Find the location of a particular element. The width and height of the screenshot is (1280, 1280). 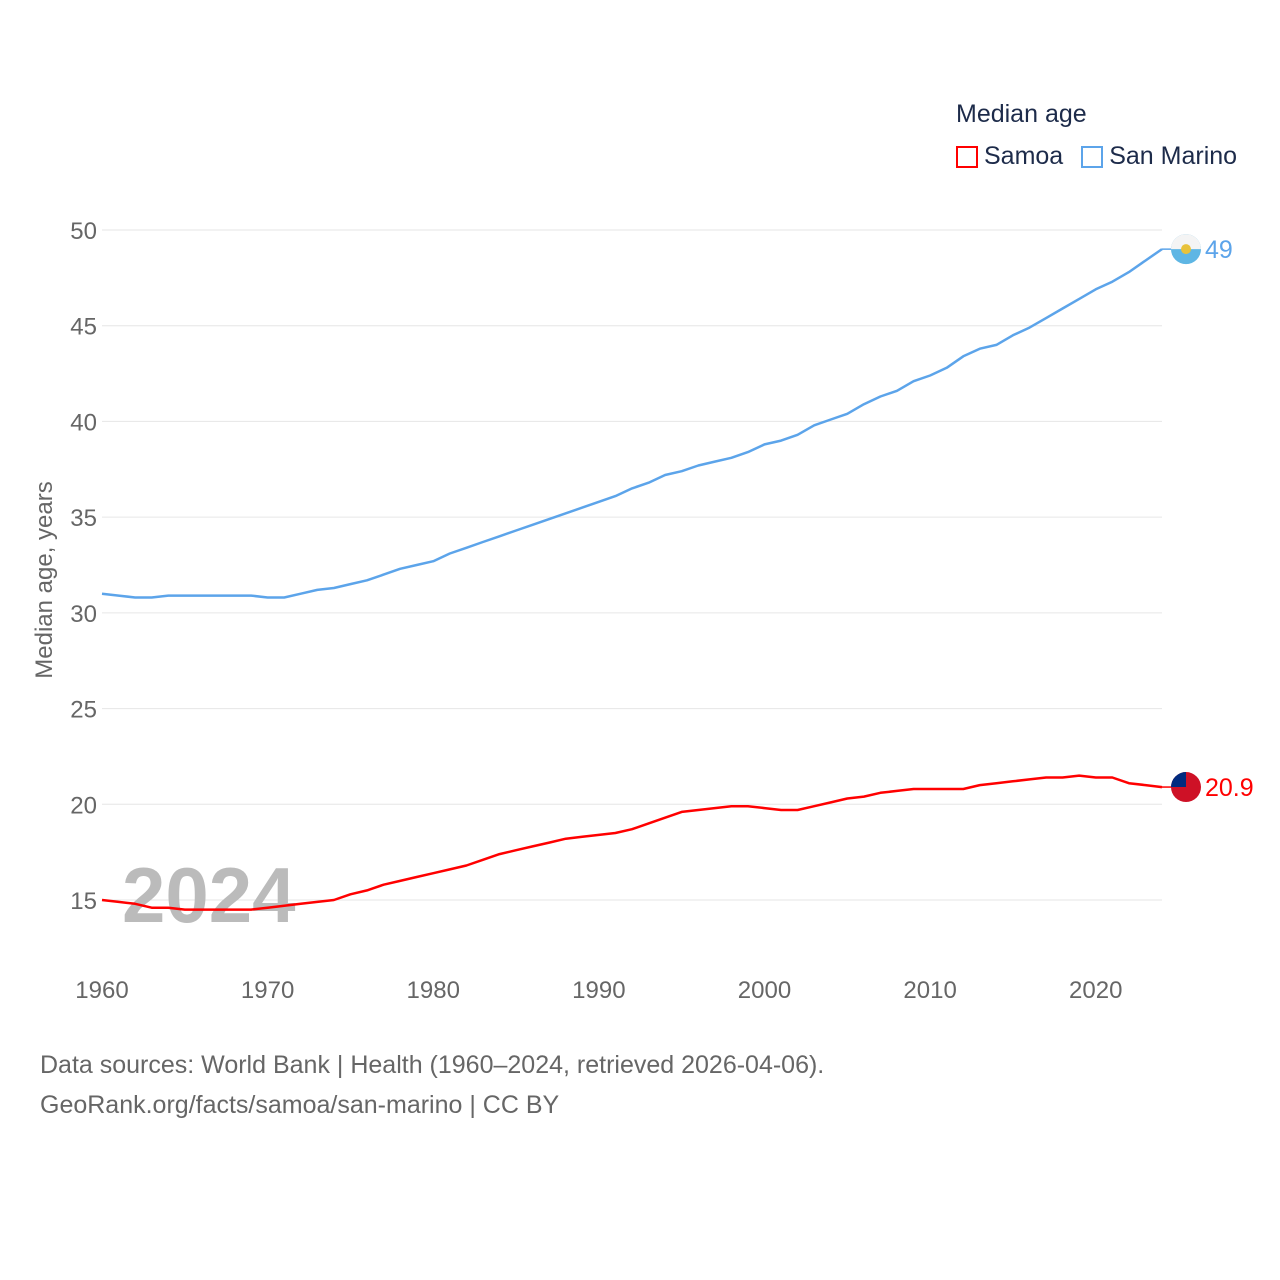

legend: Samoa San Marino is located at coordinates (1096, 156).